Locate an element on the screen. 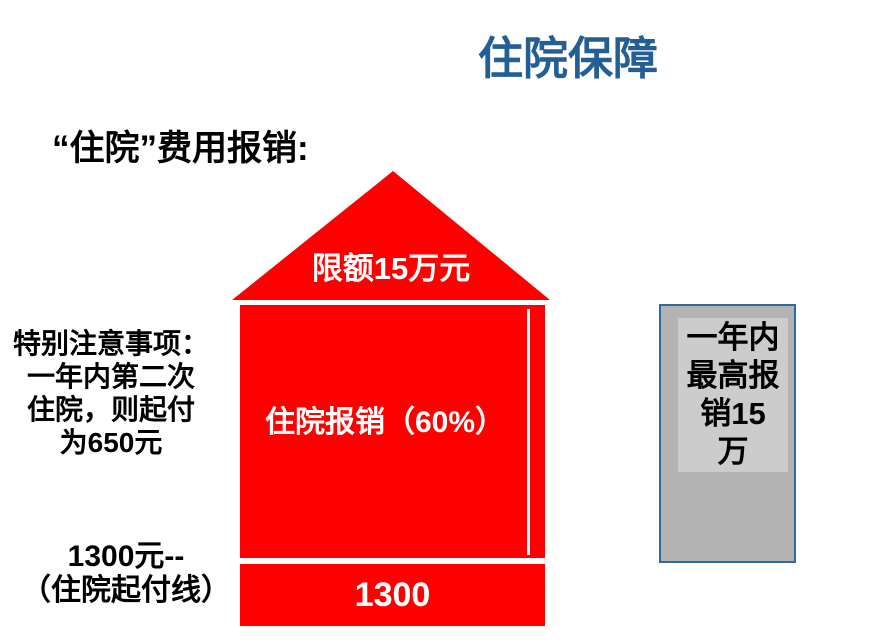 This screenshot has height=643, width=887. deductible-note: 1300元-- （住院起付线） is located at coordinates (126, 573).